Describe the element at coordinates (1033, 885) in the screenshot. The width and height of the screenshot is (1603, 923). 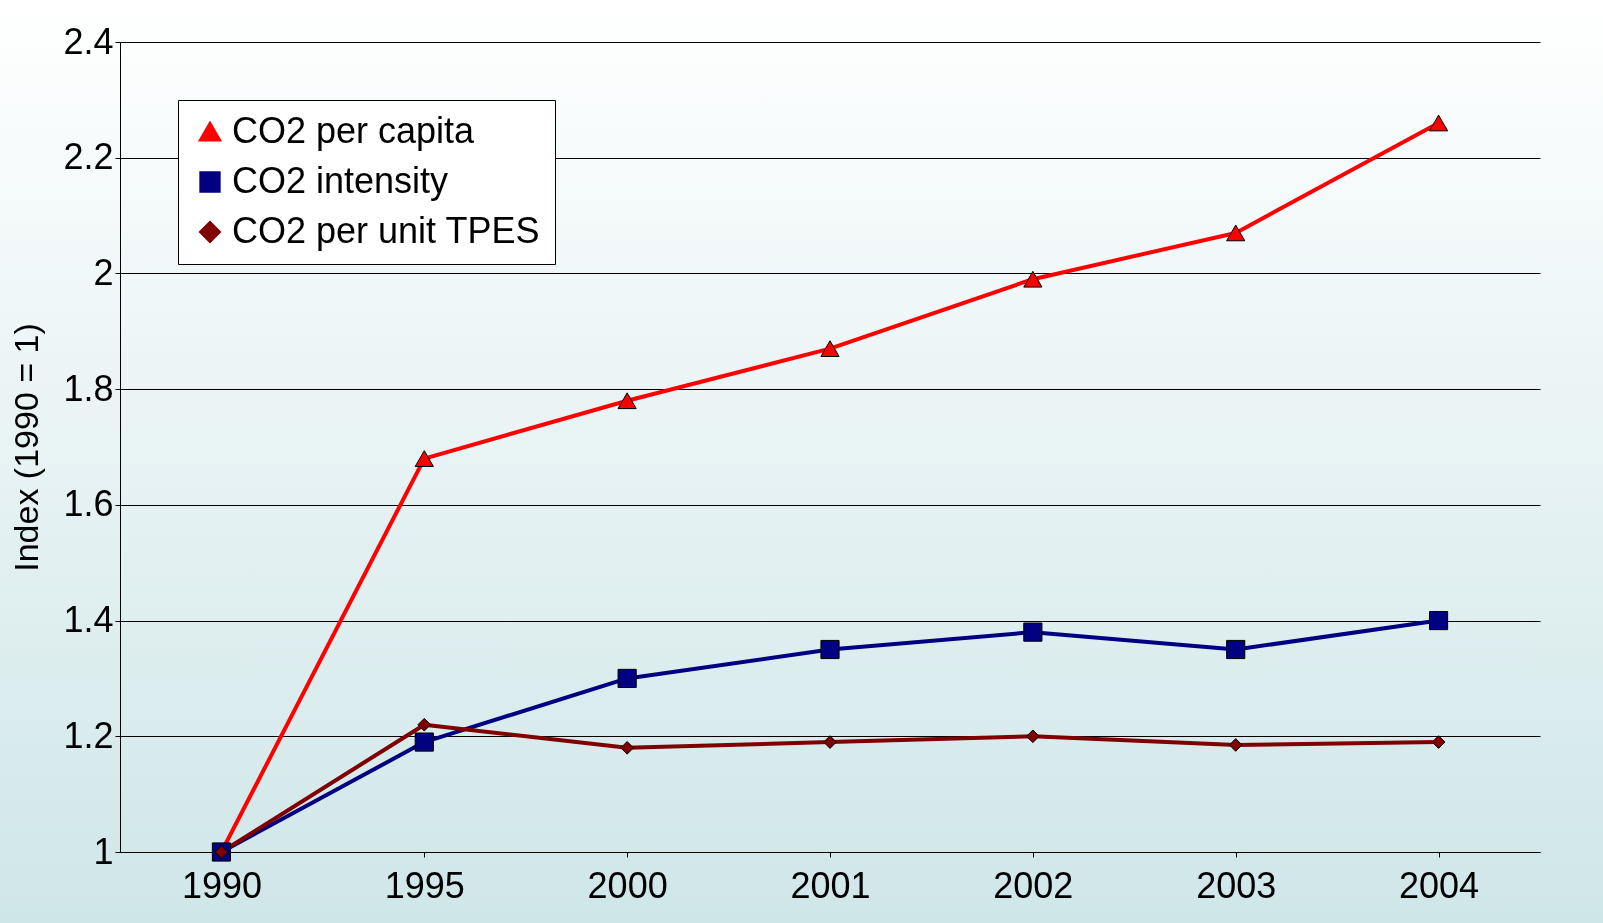
I see `x-tick-label: 2002` at that location.